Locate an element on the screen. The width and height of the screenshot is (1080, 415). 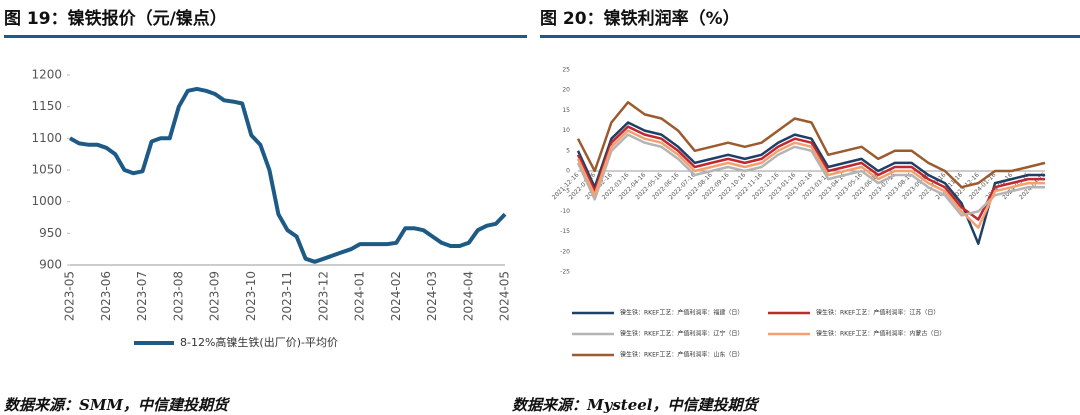
y-tick-label: 1000 is located at coordinates (46, 201).